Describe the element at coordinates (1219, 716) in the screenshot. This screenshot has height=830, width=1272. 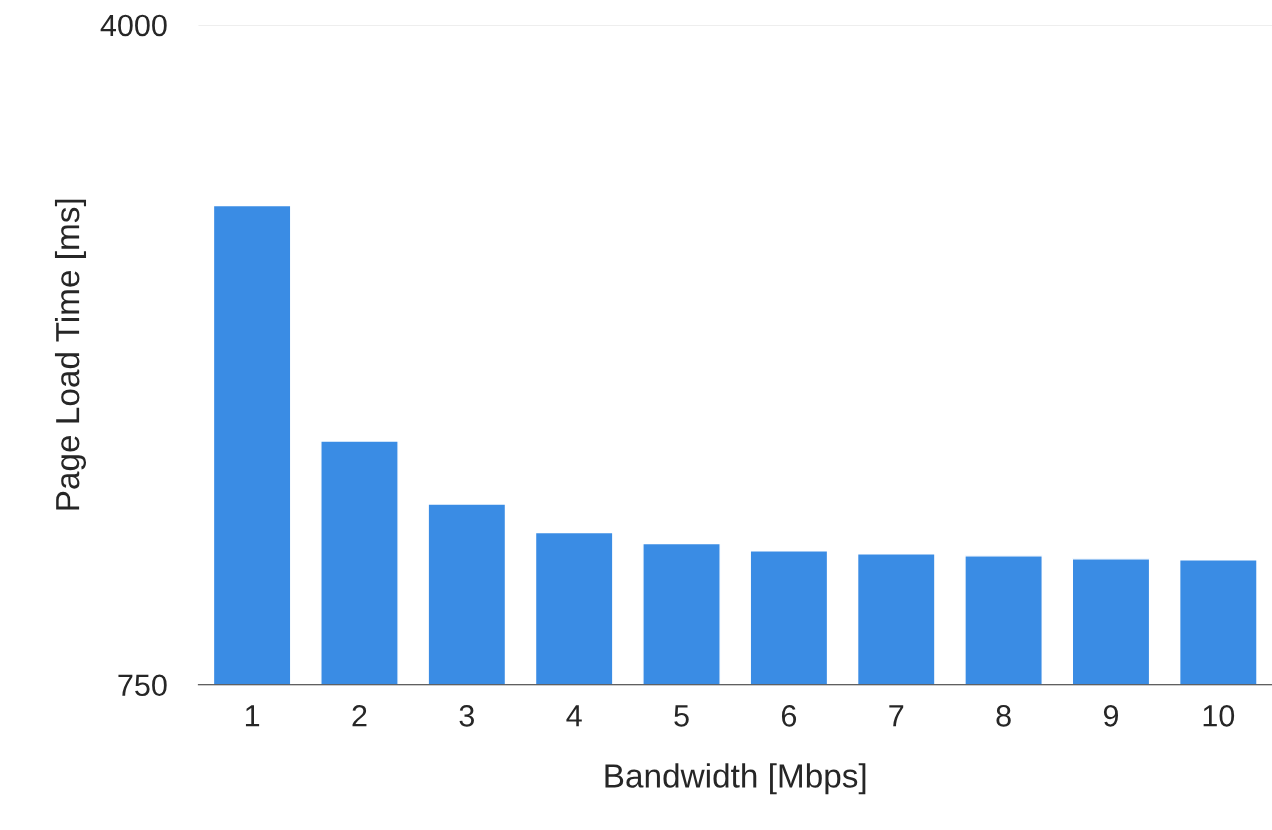
I see `x-tick-label: 10` at that location.